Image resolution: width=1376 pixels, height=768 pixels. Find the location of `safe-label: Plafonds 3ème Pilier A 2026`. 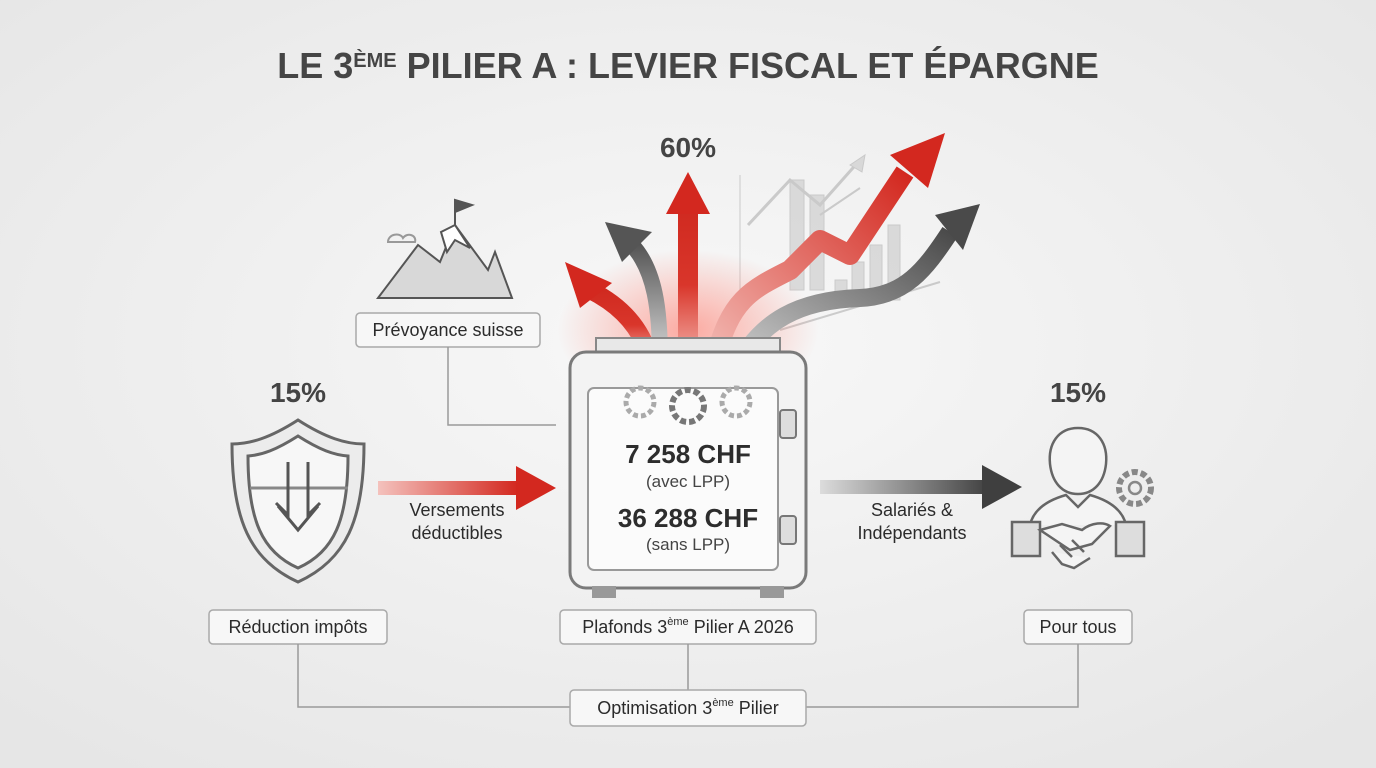

safe-label: Plafonds 3ème Pilier A 2026 is located at coordinates (688, 626).